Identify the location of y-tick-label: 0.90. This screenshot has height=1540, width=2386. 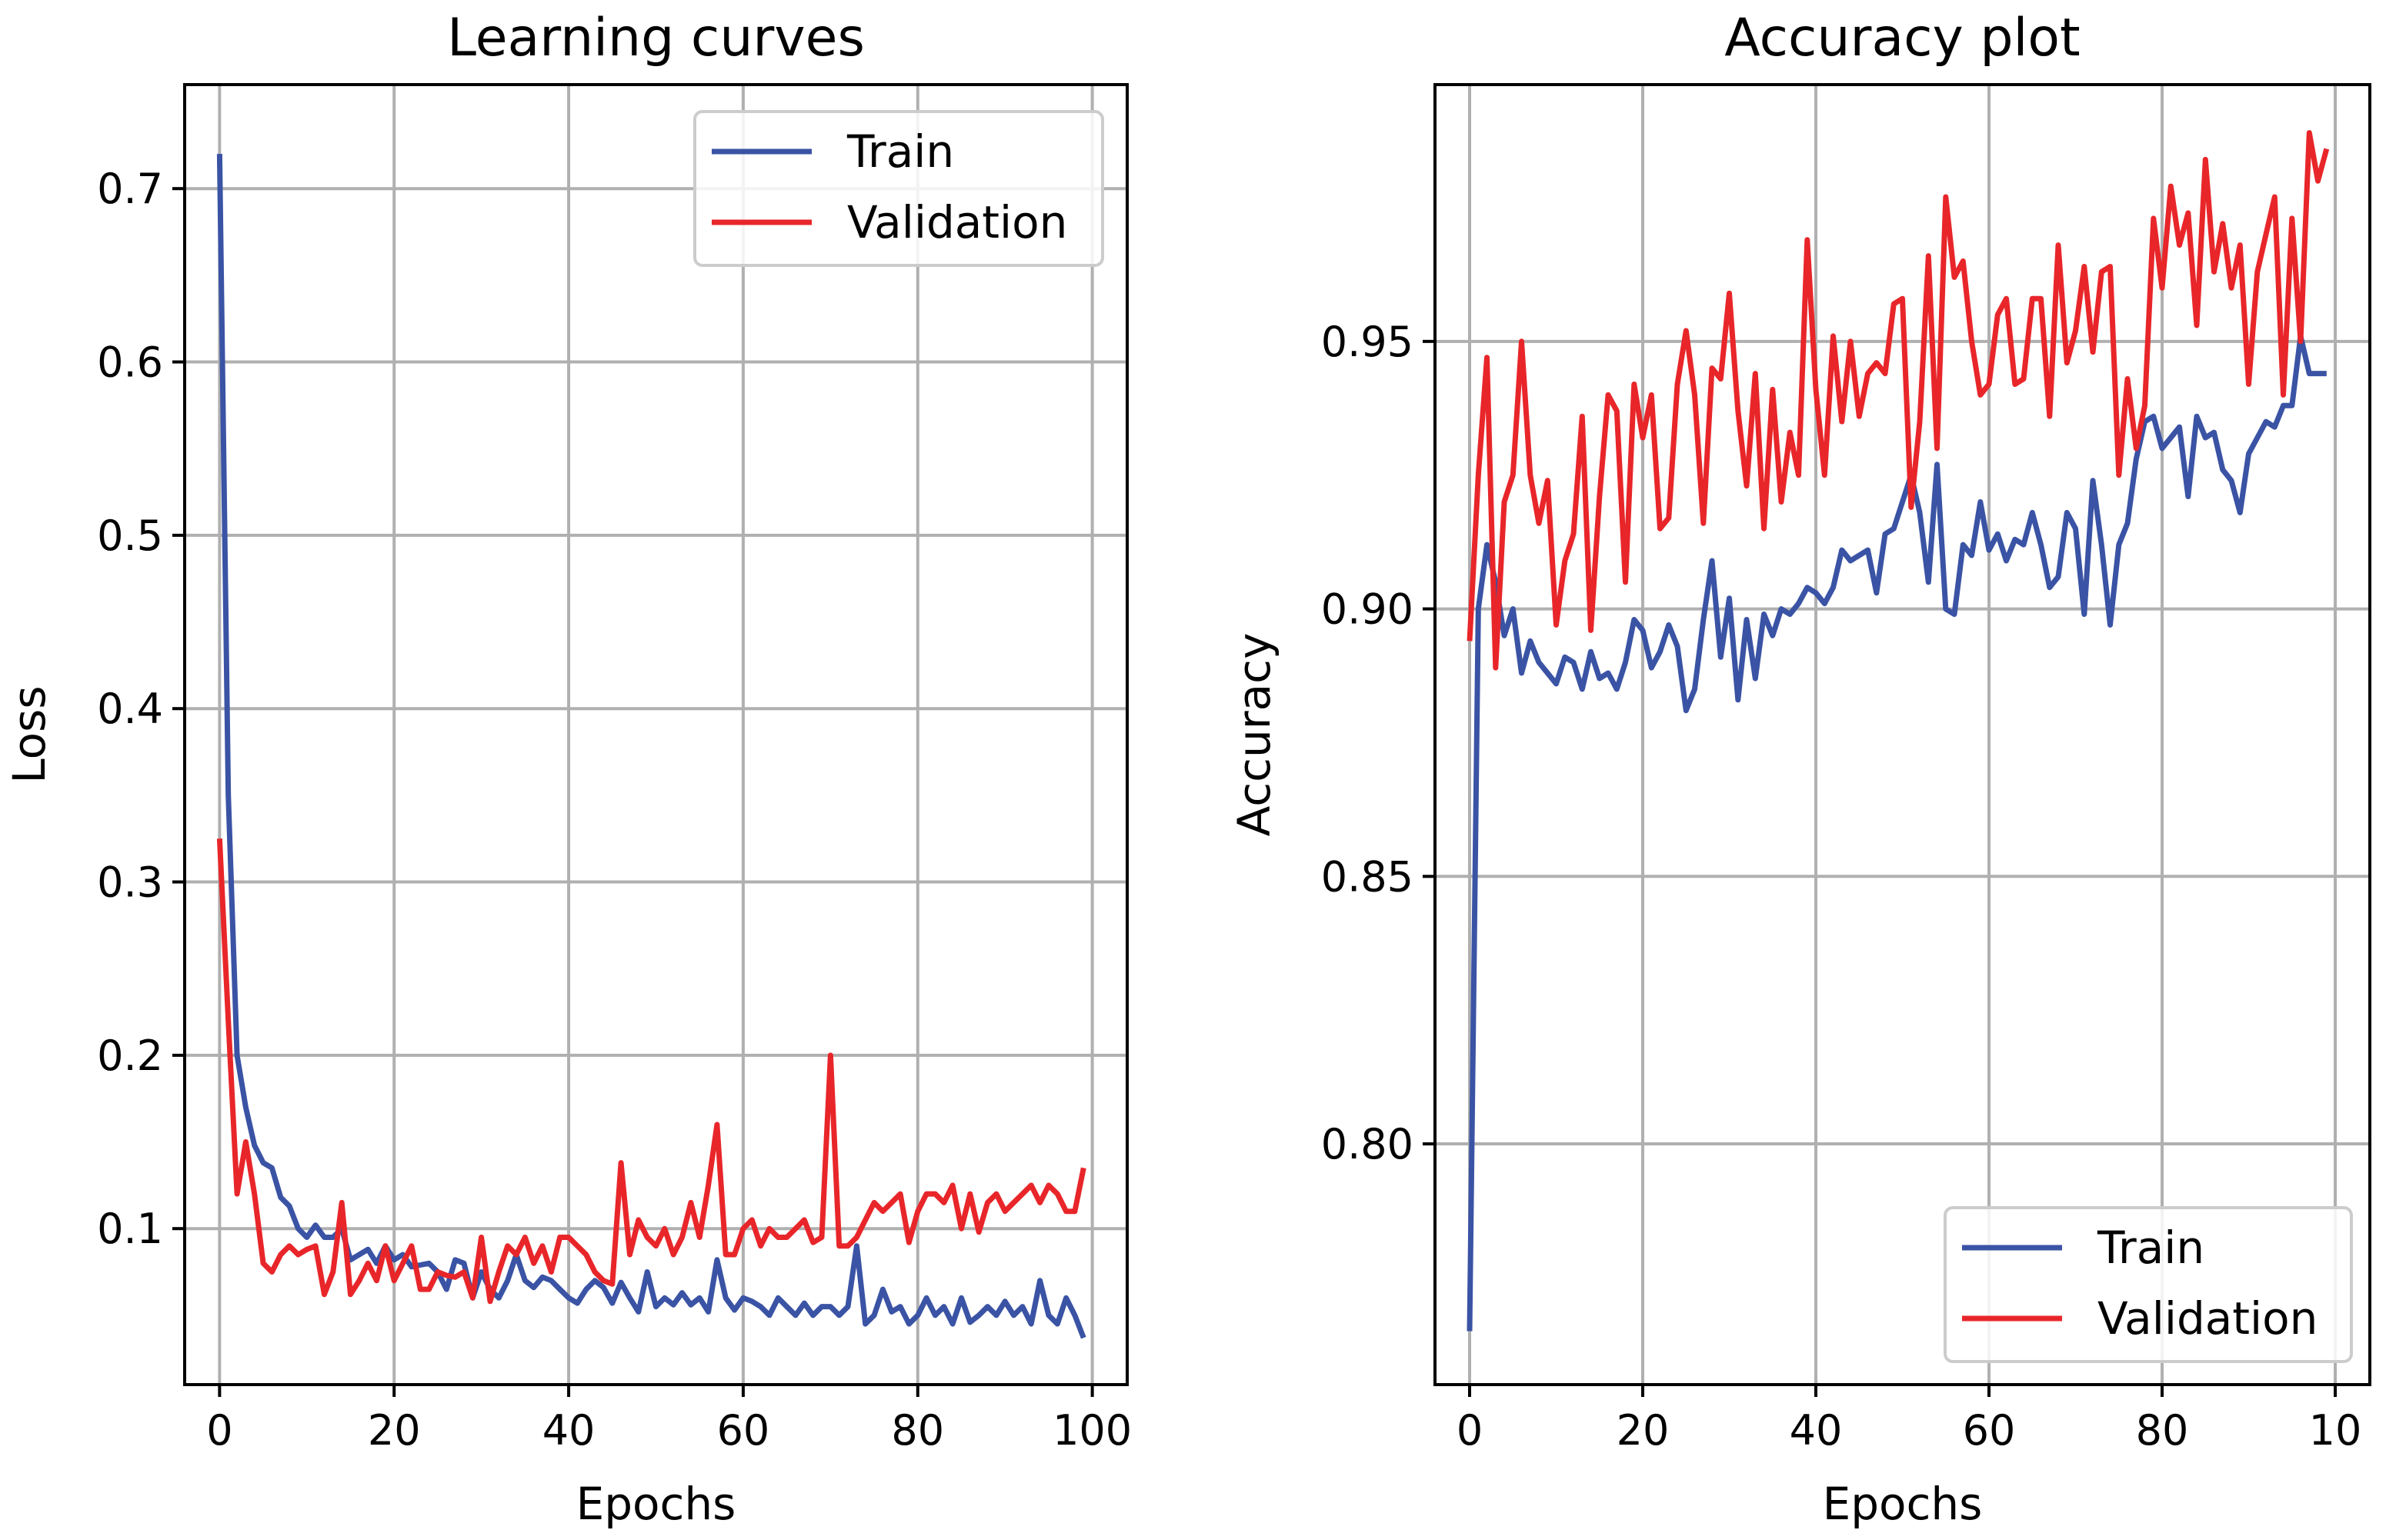
(1367, 609).